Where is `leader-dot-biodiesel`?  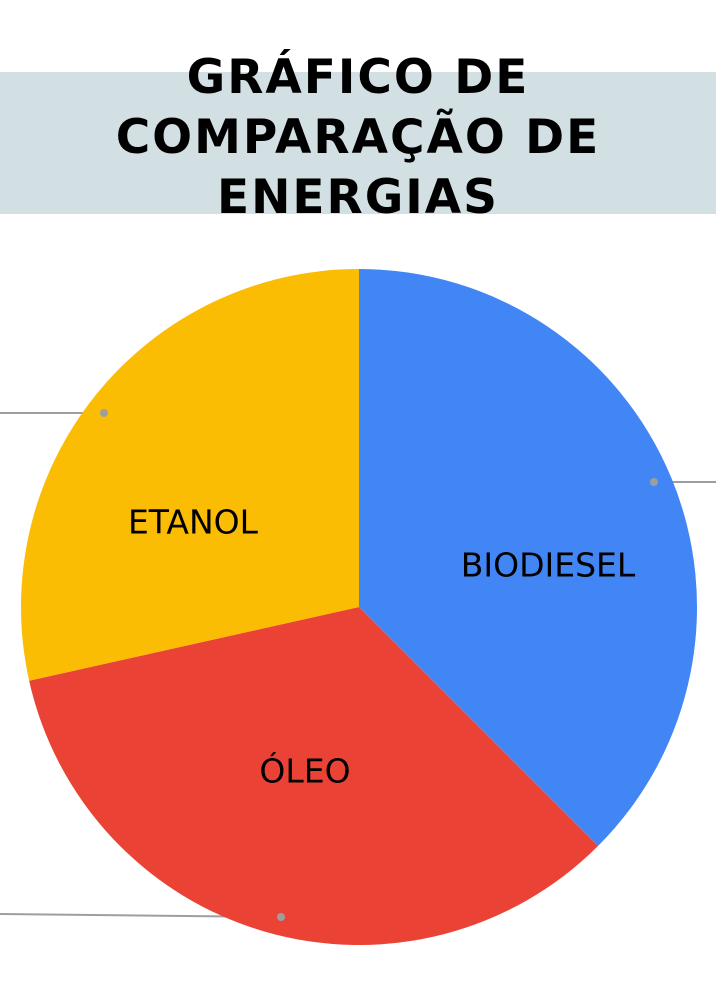
leader-dot-biodiesel is located at coordinates (654, 482).